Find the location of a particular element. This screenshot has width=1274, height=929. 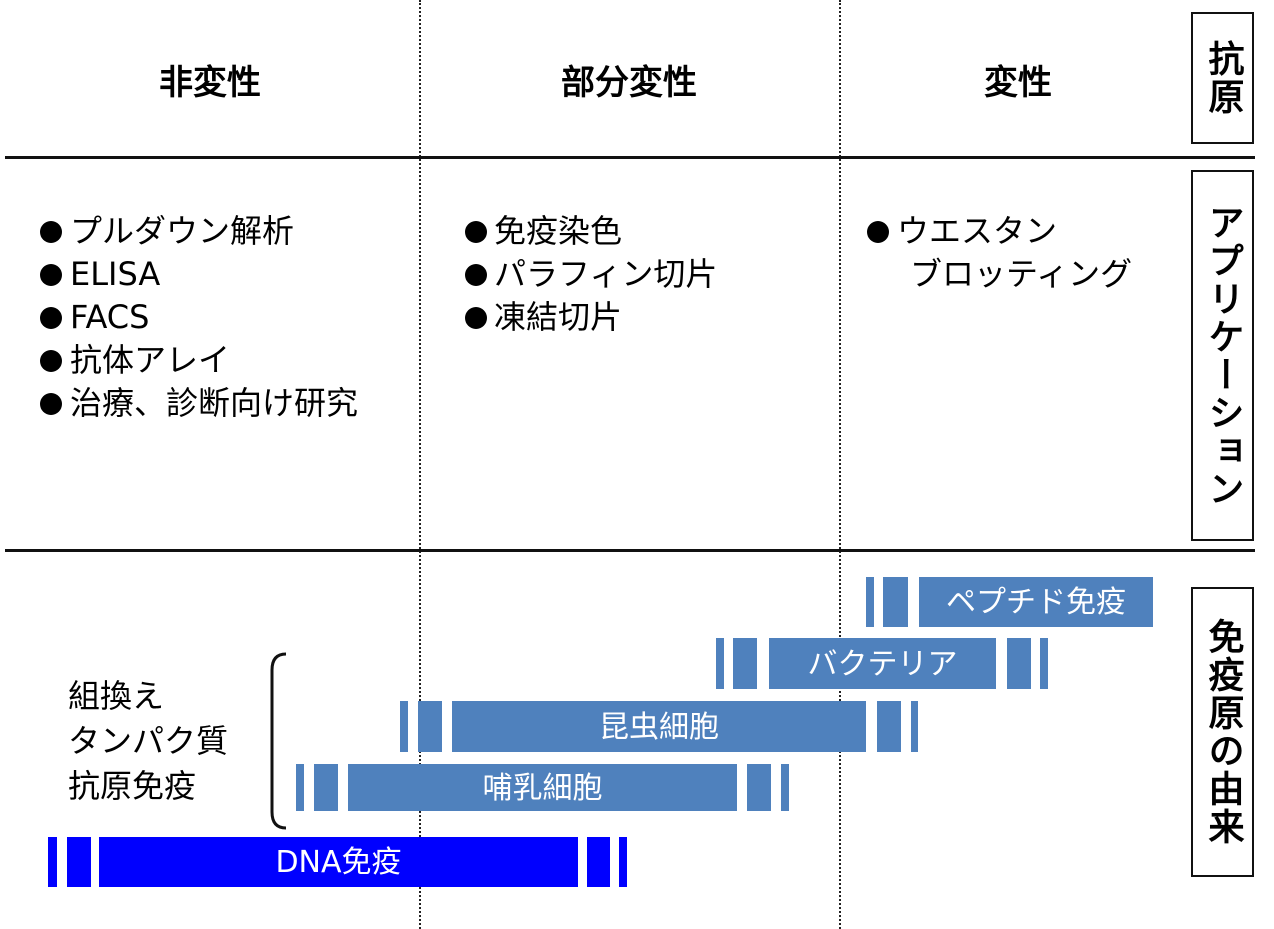

row-label-box: アプリケーション is located at coordinates (1222, 355).